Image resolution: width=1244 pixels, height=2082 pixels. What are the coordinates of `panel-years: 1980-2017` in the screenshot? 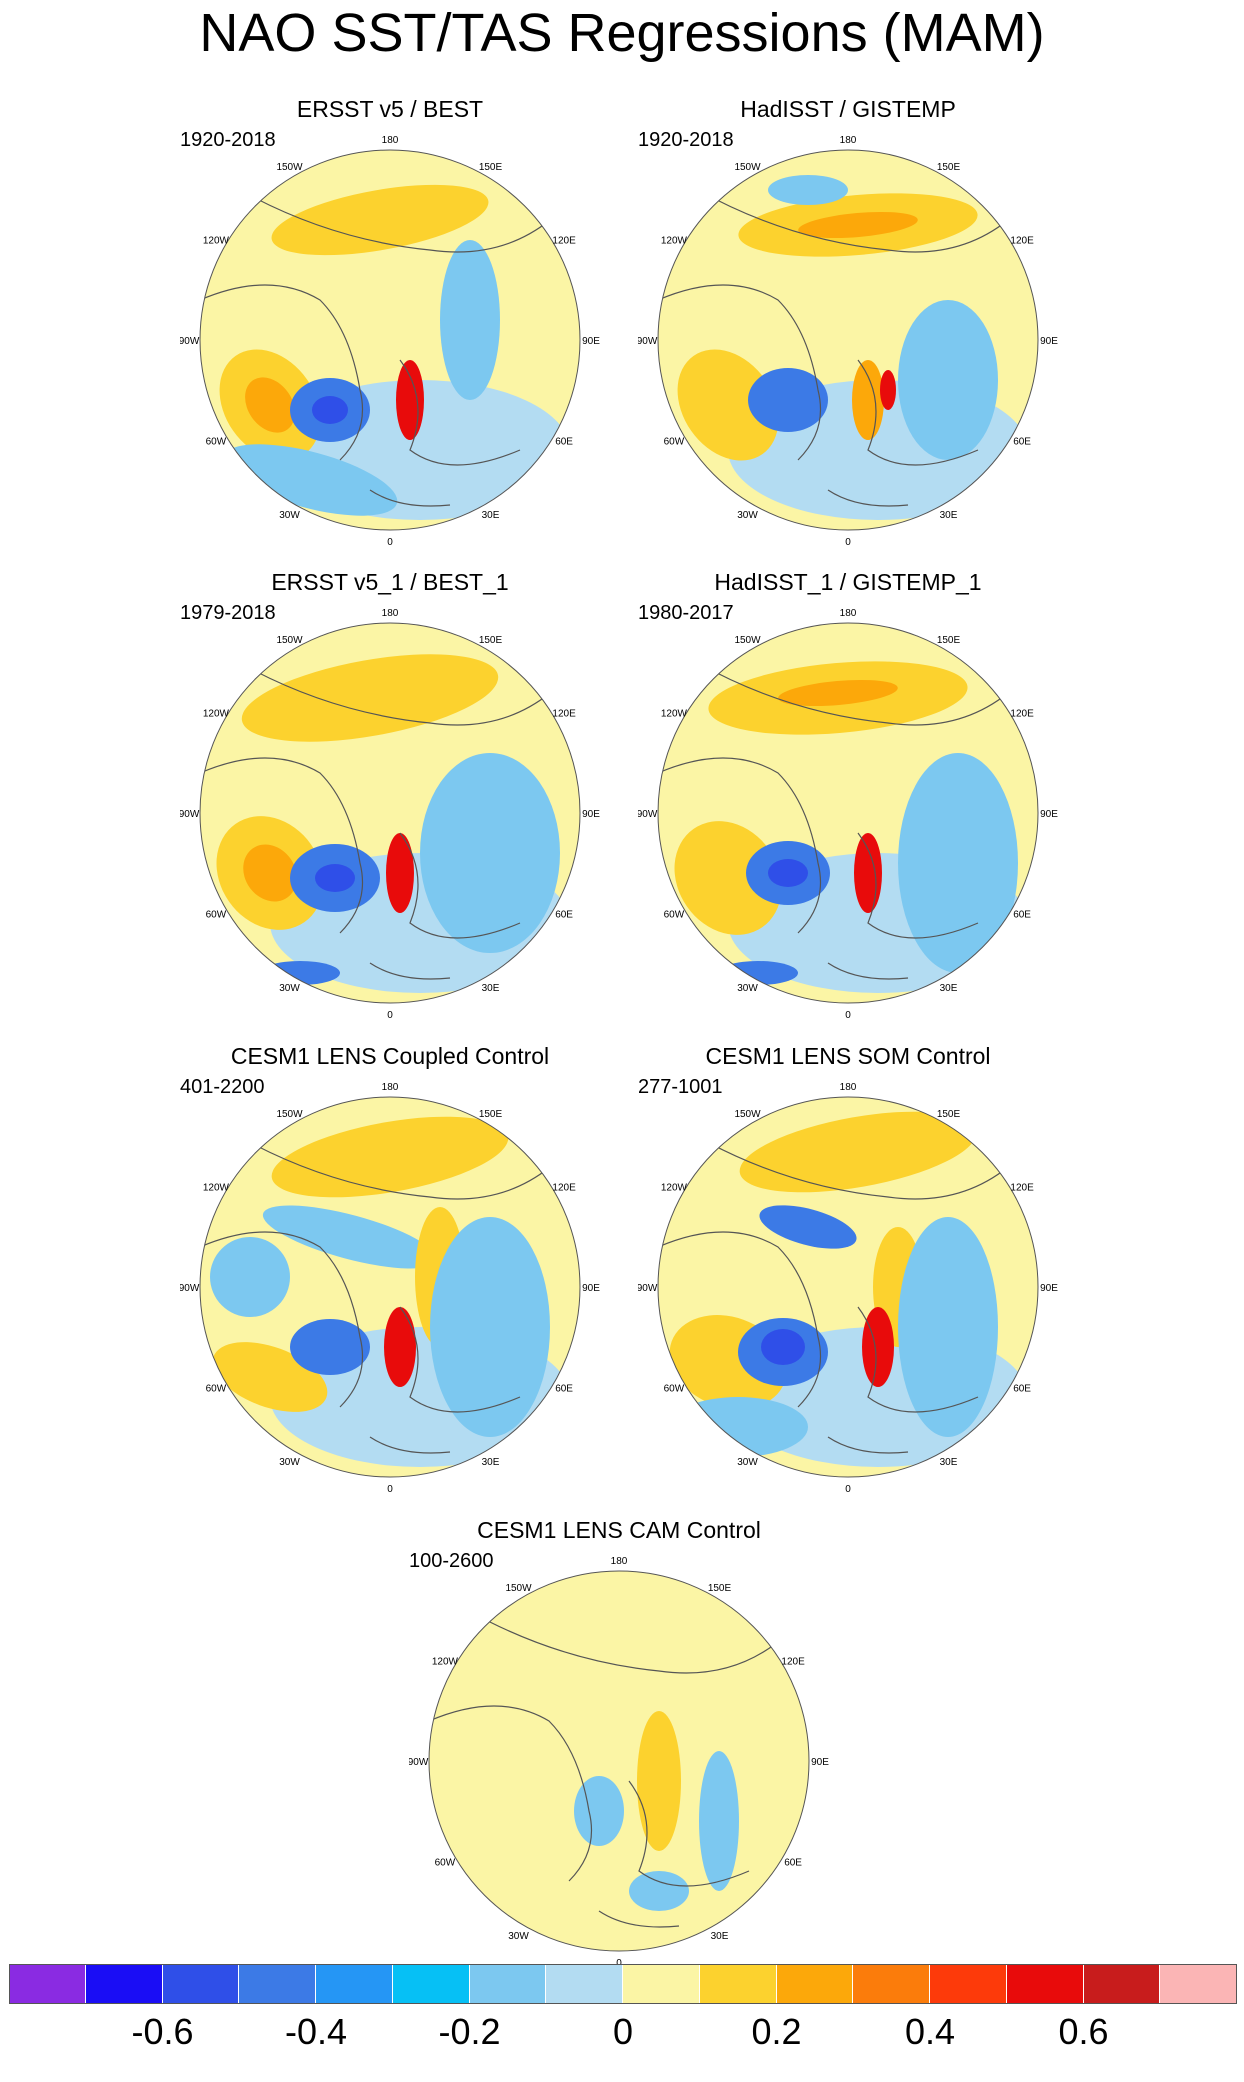 It's located at (686, 613).